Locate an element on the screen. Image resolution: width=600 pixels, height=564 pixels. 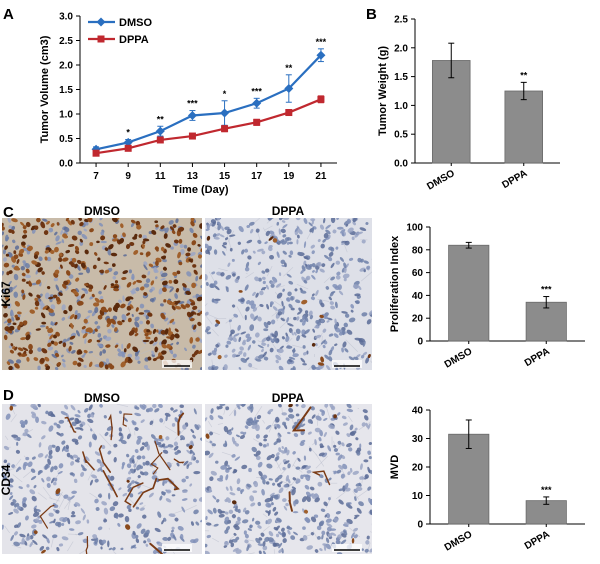
legend-label: DMSO is located at coordinates (135, 23).